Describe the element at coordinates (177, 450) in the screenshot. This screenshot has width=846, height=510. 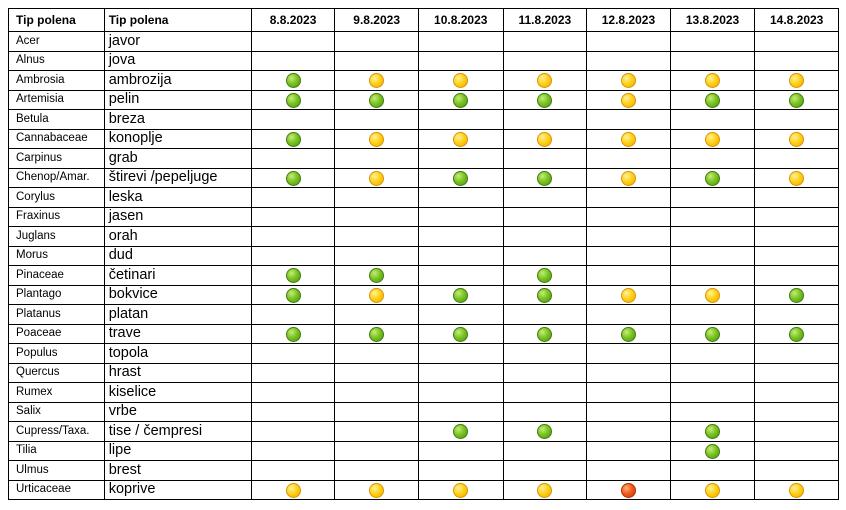
I see `pollen-local-name: lipe` at that location.